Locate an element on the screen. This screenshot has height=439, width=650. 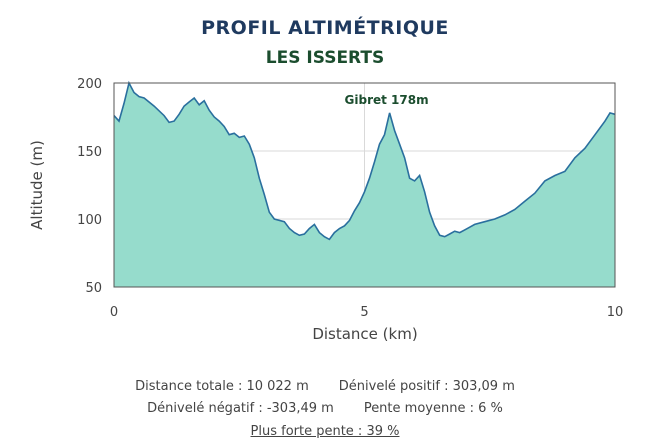
x-axis: 0 5 10 is located at coordinates (366, 312).